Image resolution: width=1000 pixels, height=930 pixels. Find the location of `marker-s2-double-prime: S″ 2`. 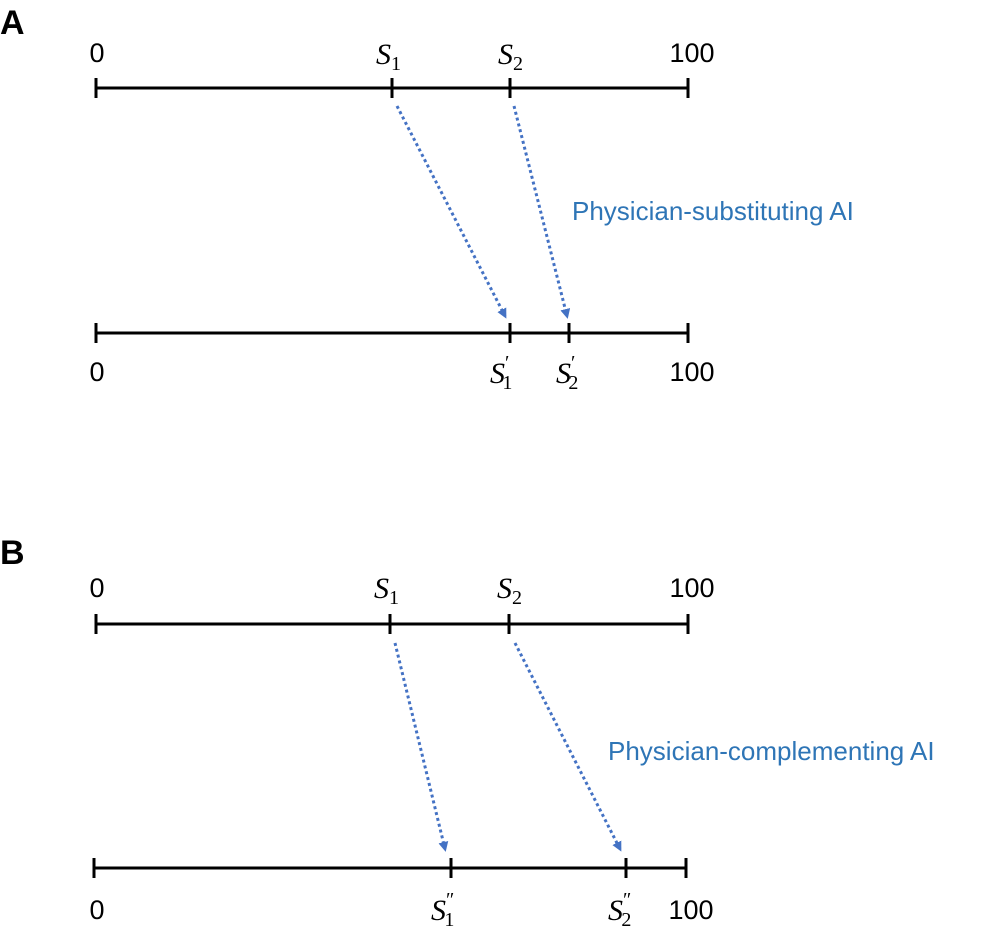

marker-s2-double-prime: S″ 2 is located at coordinates (619, 894).